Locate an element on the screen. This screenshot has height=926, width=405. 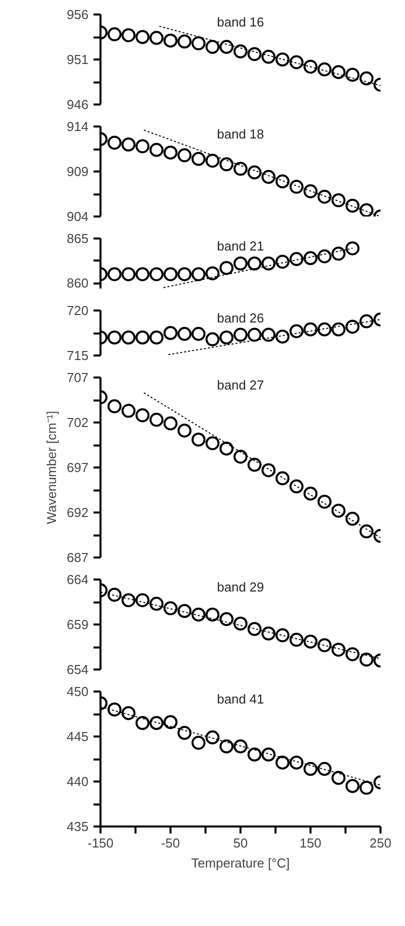
y-tick-label: 909 is located at coordinates (77, 171).